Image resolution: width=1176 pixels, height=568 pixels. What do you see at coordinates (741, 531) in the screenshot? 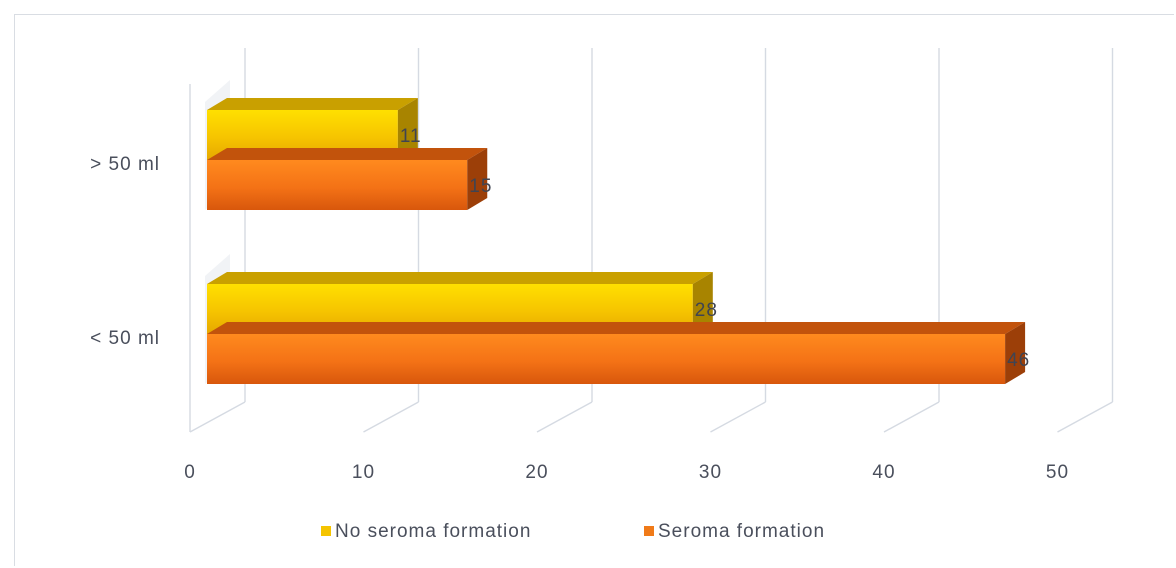
I see `legend-label: Seroma formation` at bounding box center [741, 531].